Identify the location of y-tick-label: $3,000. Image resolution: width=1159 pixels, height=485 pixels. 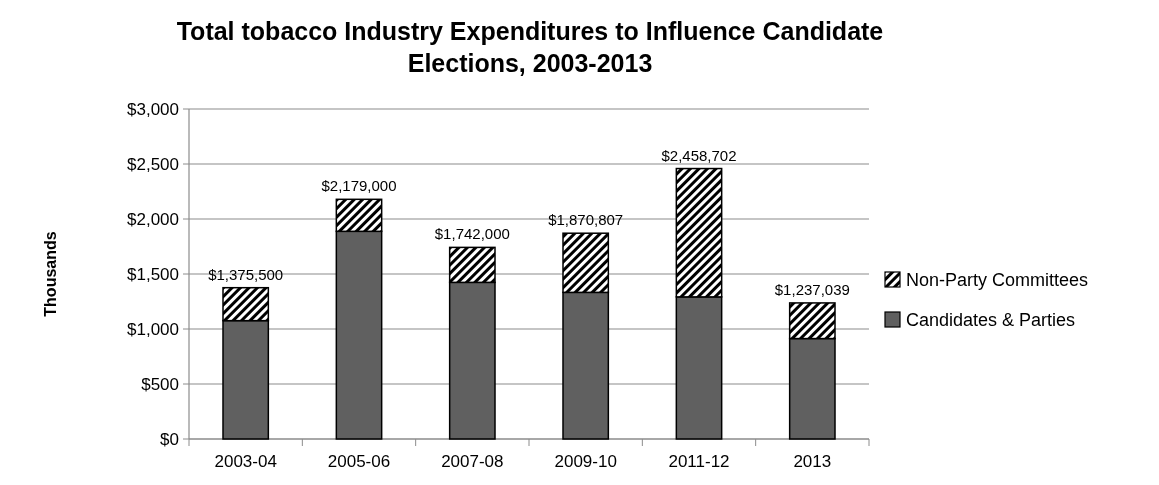
(153, 109).